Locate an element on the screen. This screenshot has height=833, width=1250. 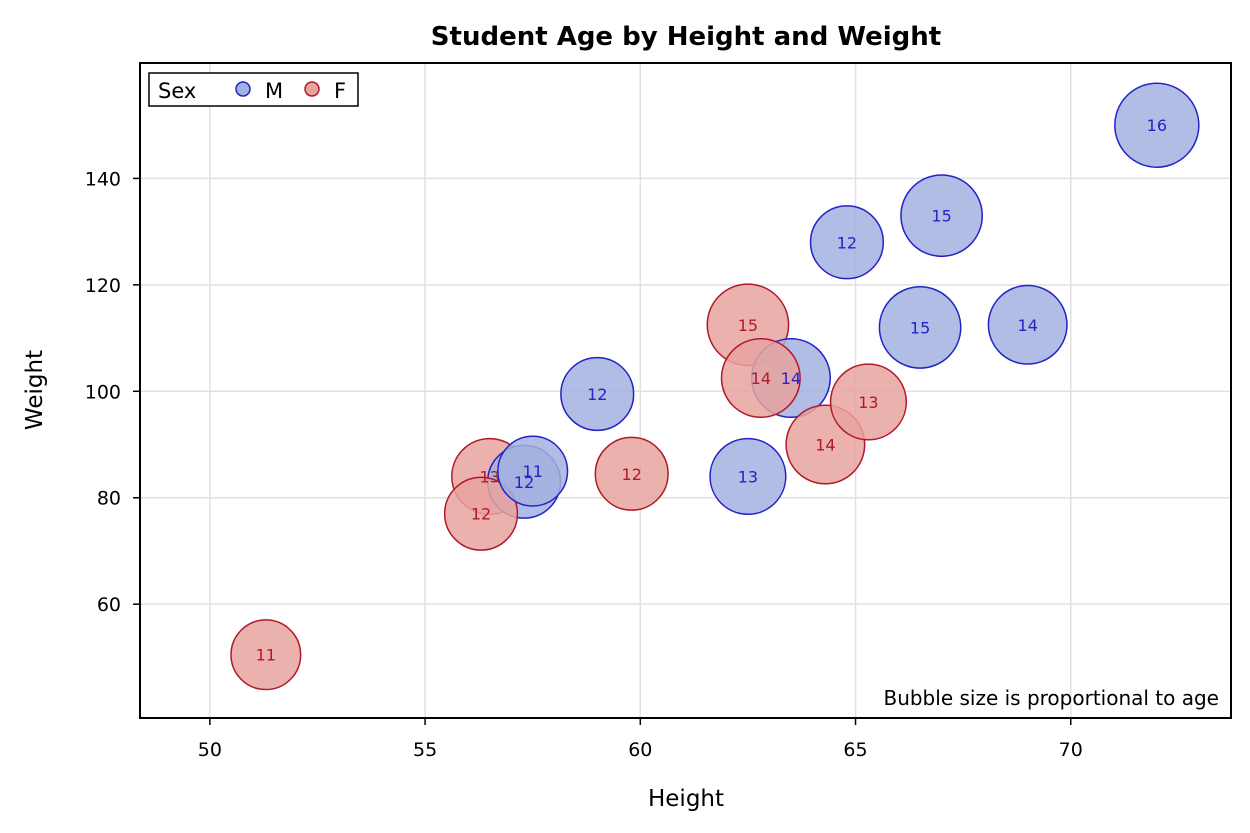
x-tick-label: 60 is located at coordinates (640, 750).